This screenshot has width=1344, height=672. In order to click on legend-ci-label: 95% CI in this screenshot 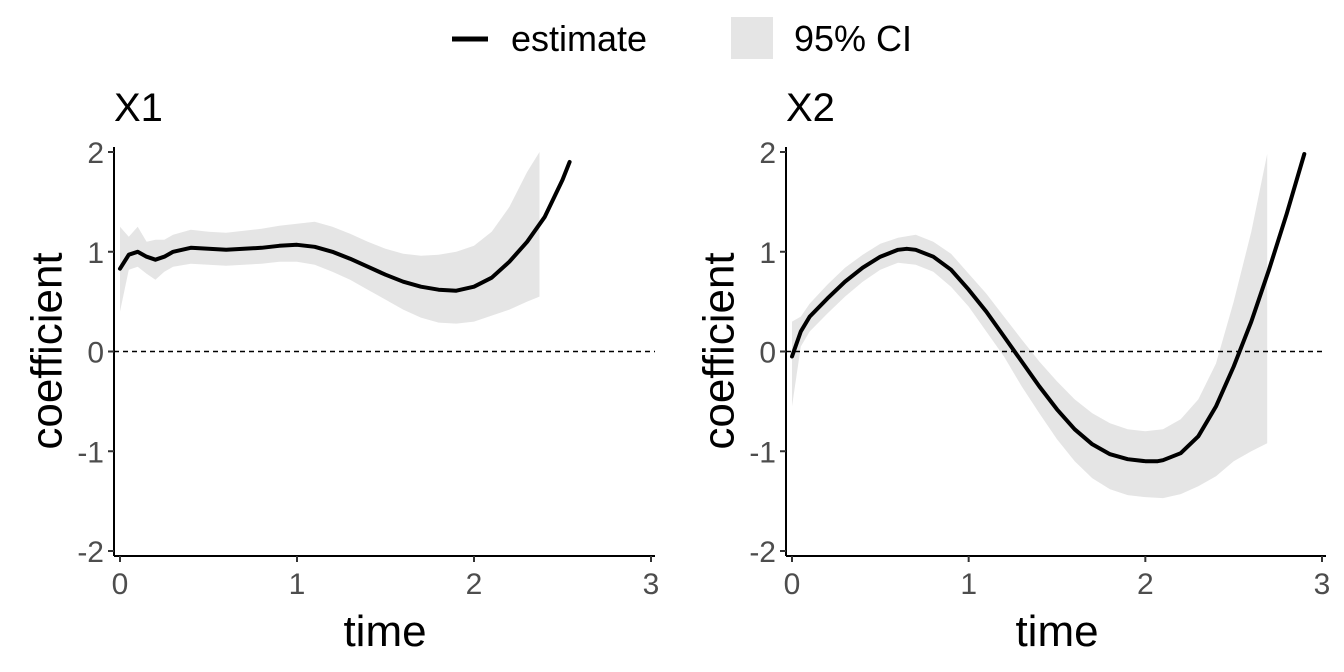, I will do `click(853, 38)`.